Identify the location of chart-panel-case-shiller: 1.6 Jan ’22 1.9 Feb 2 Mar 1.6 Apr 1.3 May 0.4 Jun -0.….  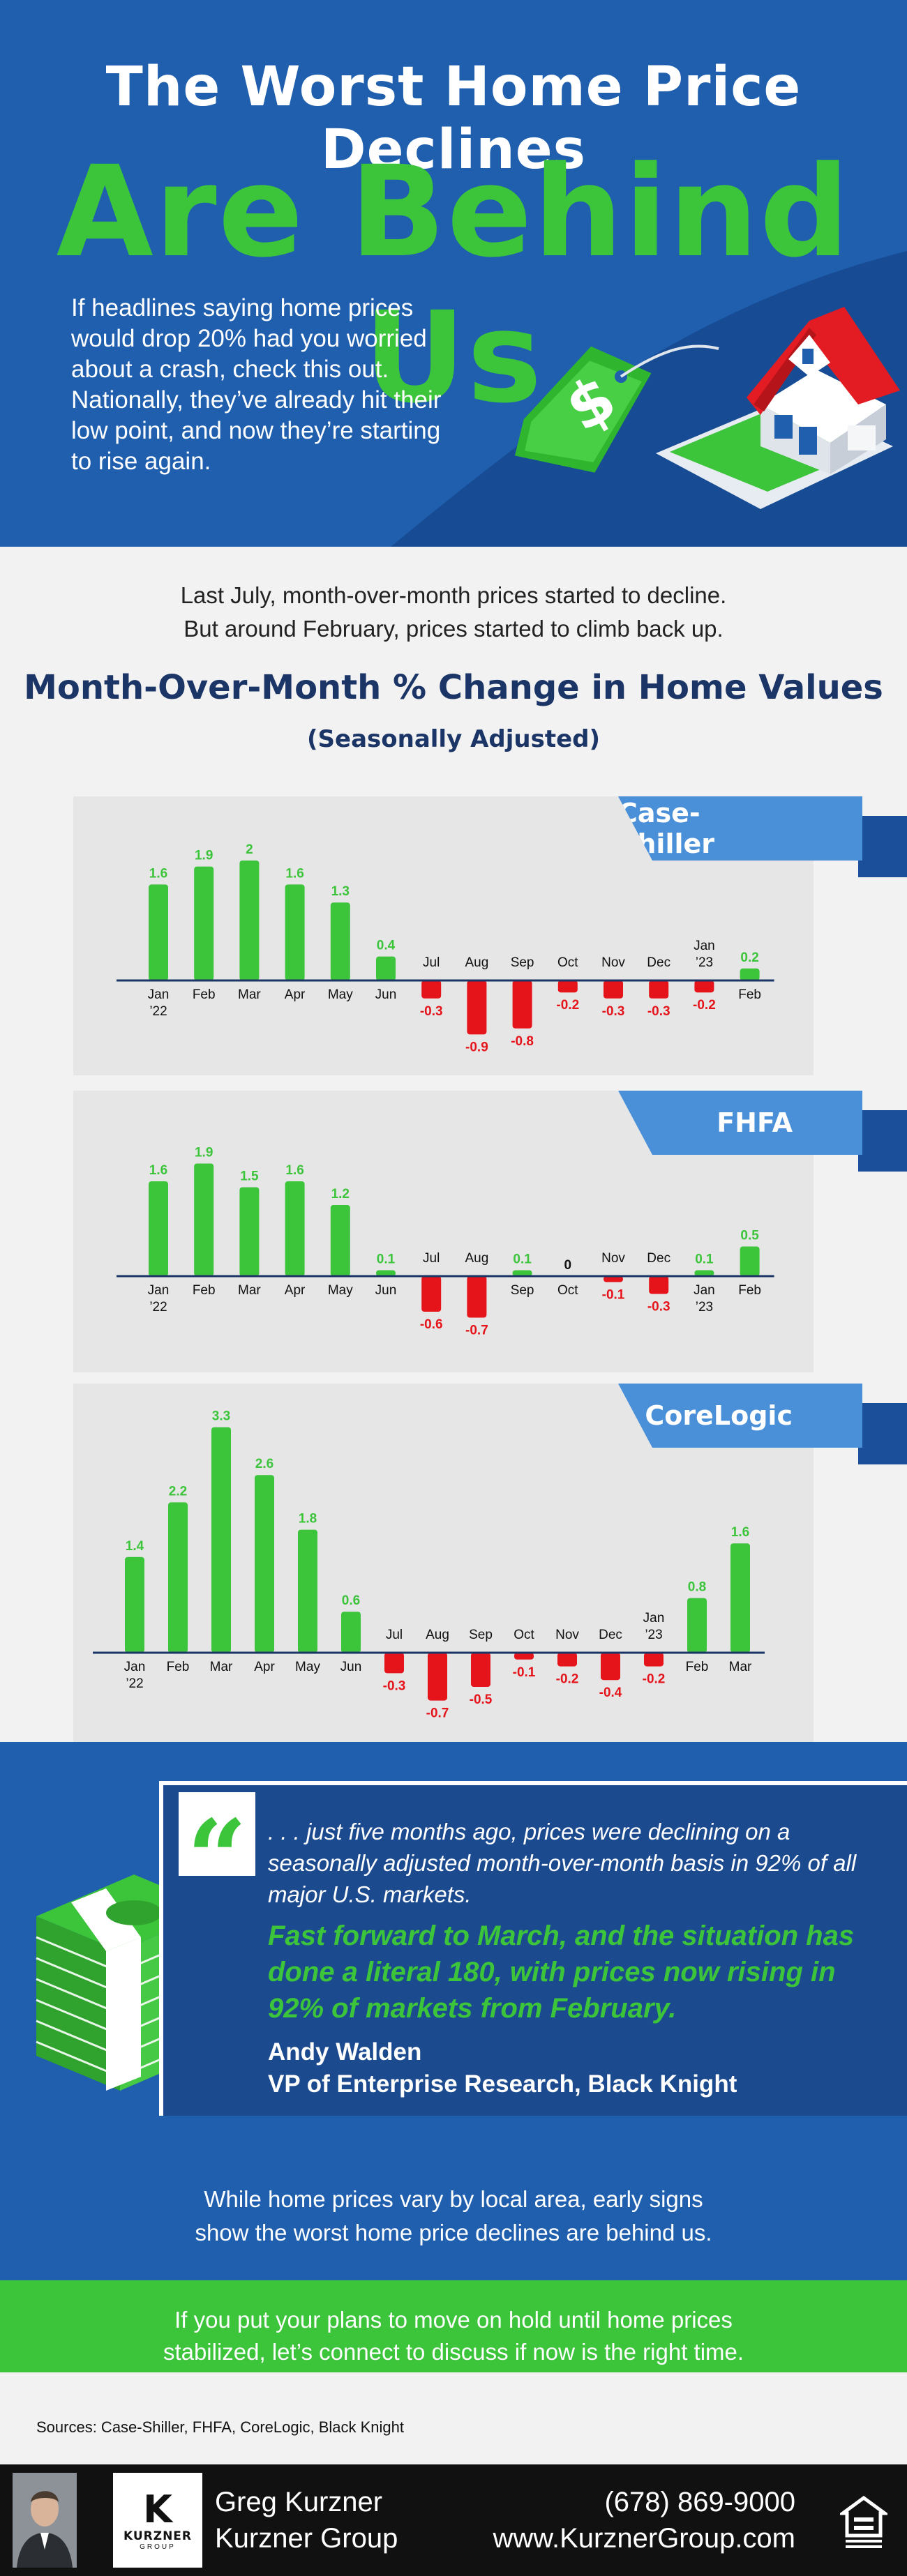
(490, 935).